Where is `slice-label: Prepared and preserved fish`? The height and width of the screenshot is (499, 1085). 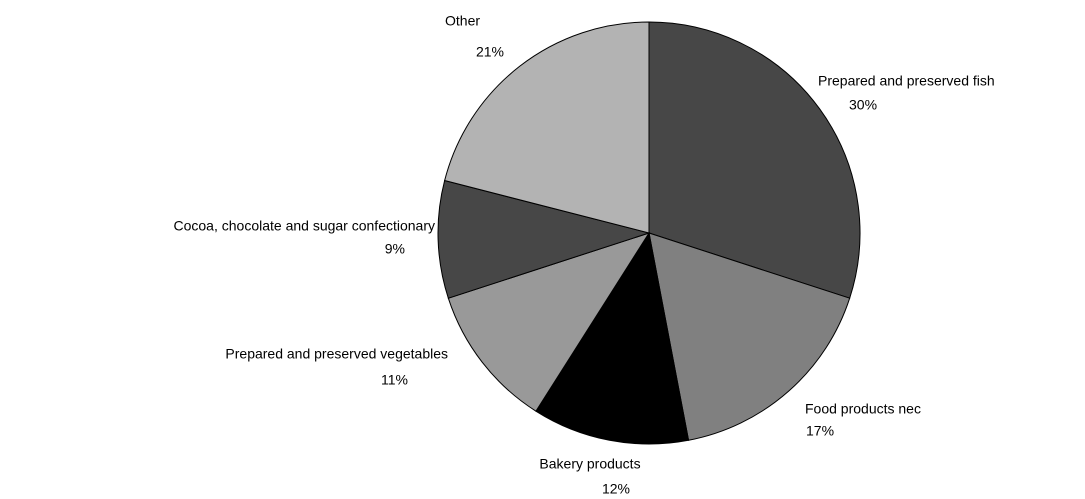
slice-label: Prepared and preserved fish is located at coordinates (906, 81).